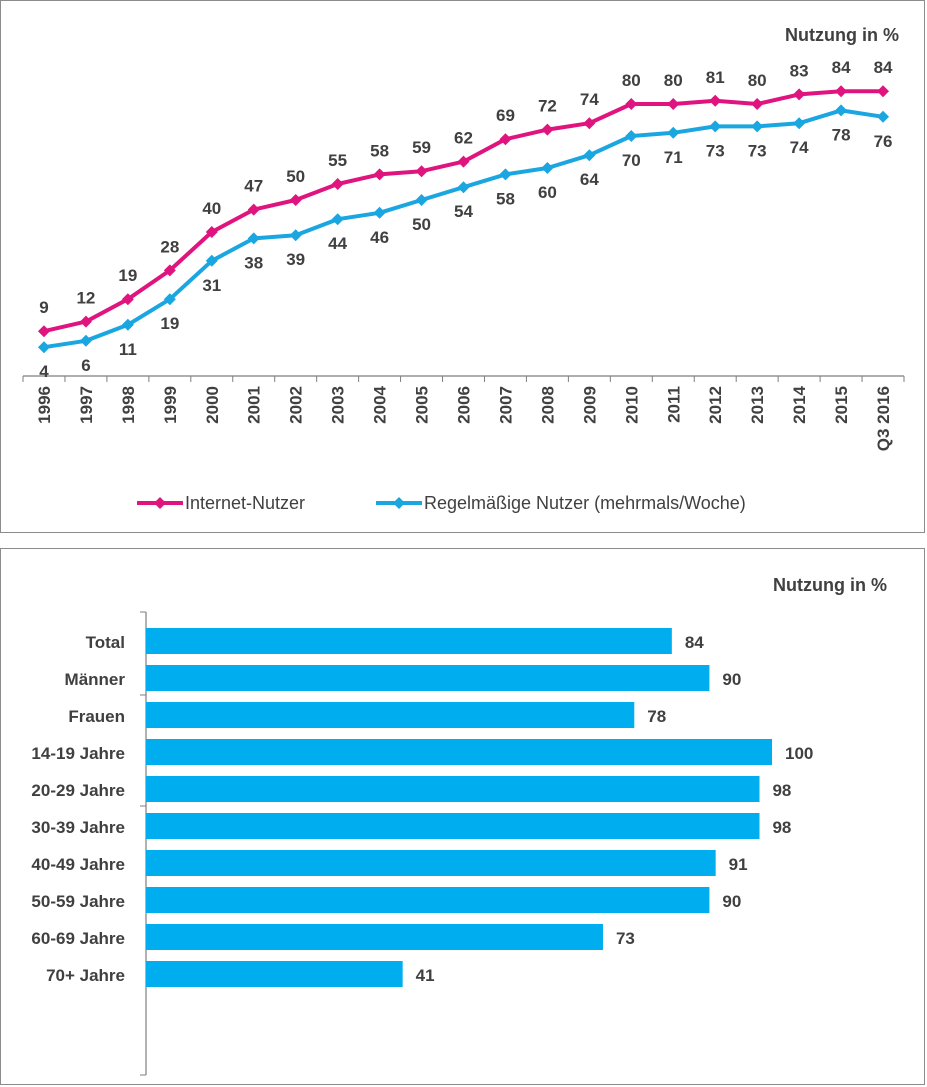 The height and width of the screenshot is (1087, 927). Describe the element at coordinates (842, 35) in the screenshot. I see `line-chart-unit-label: Nutzung in %` at that location.